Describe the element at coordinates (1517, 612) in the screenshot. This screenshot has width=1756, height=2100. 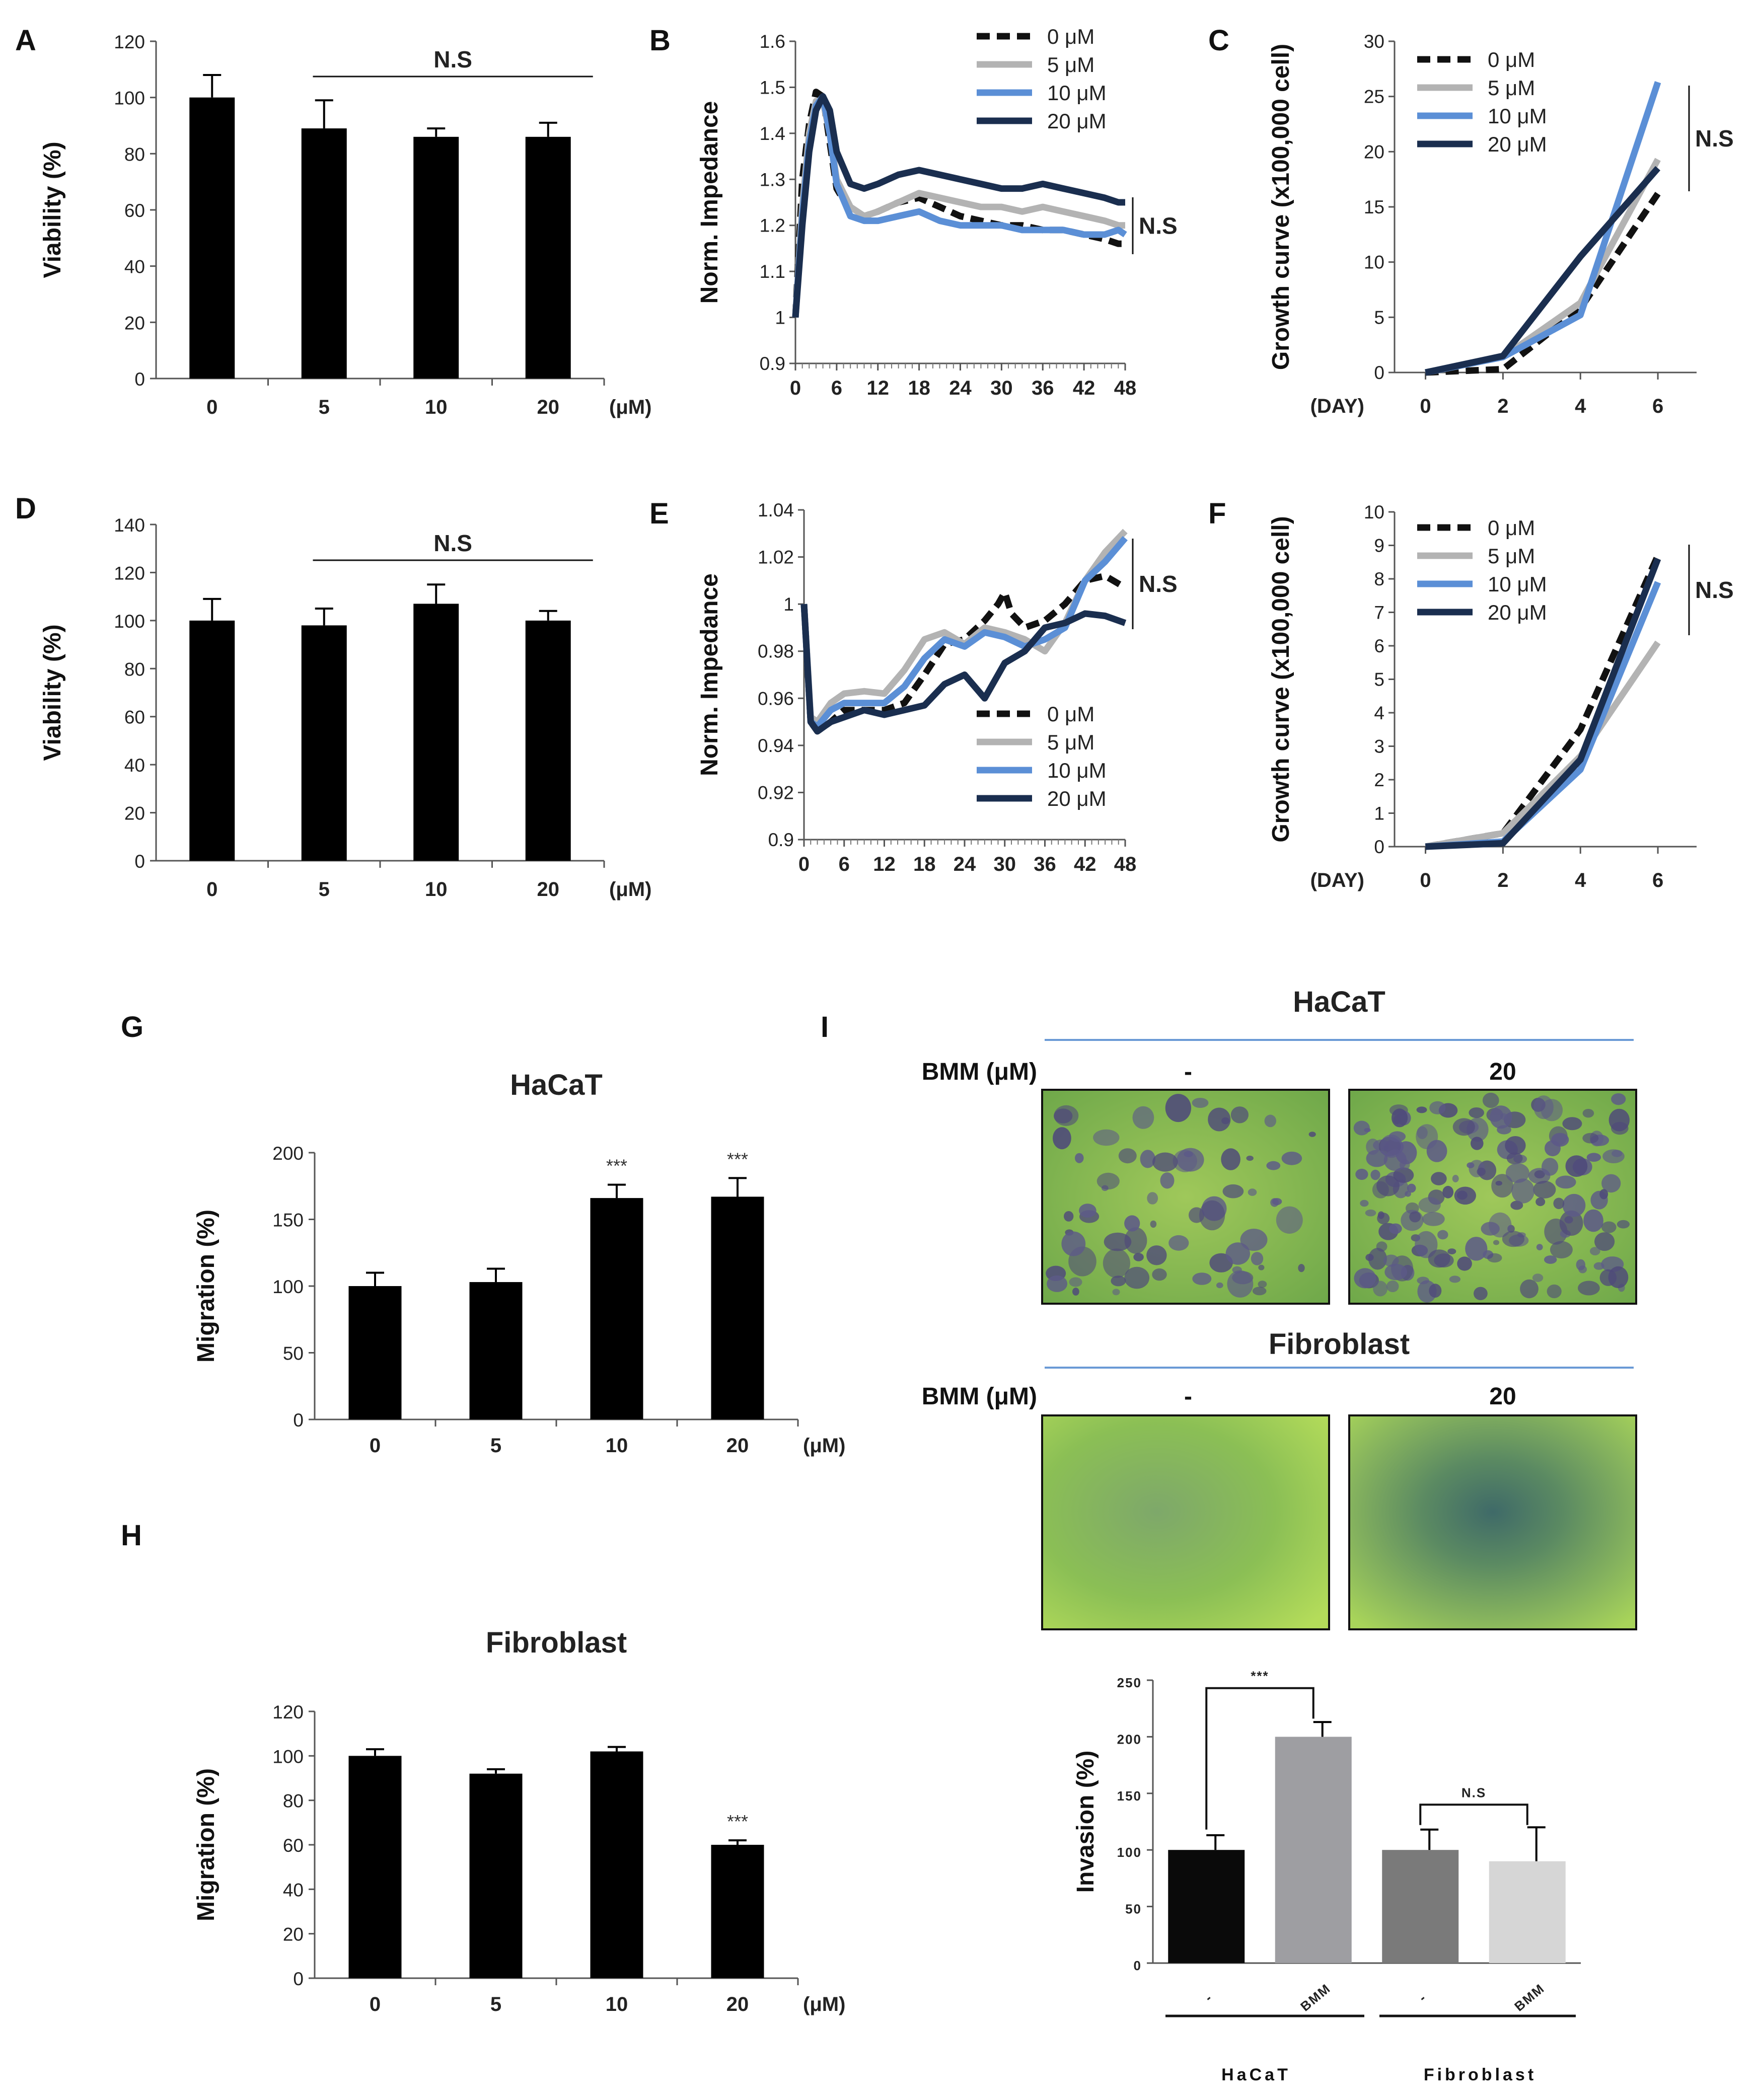
I see `legend-label: 20 μM` at that location.